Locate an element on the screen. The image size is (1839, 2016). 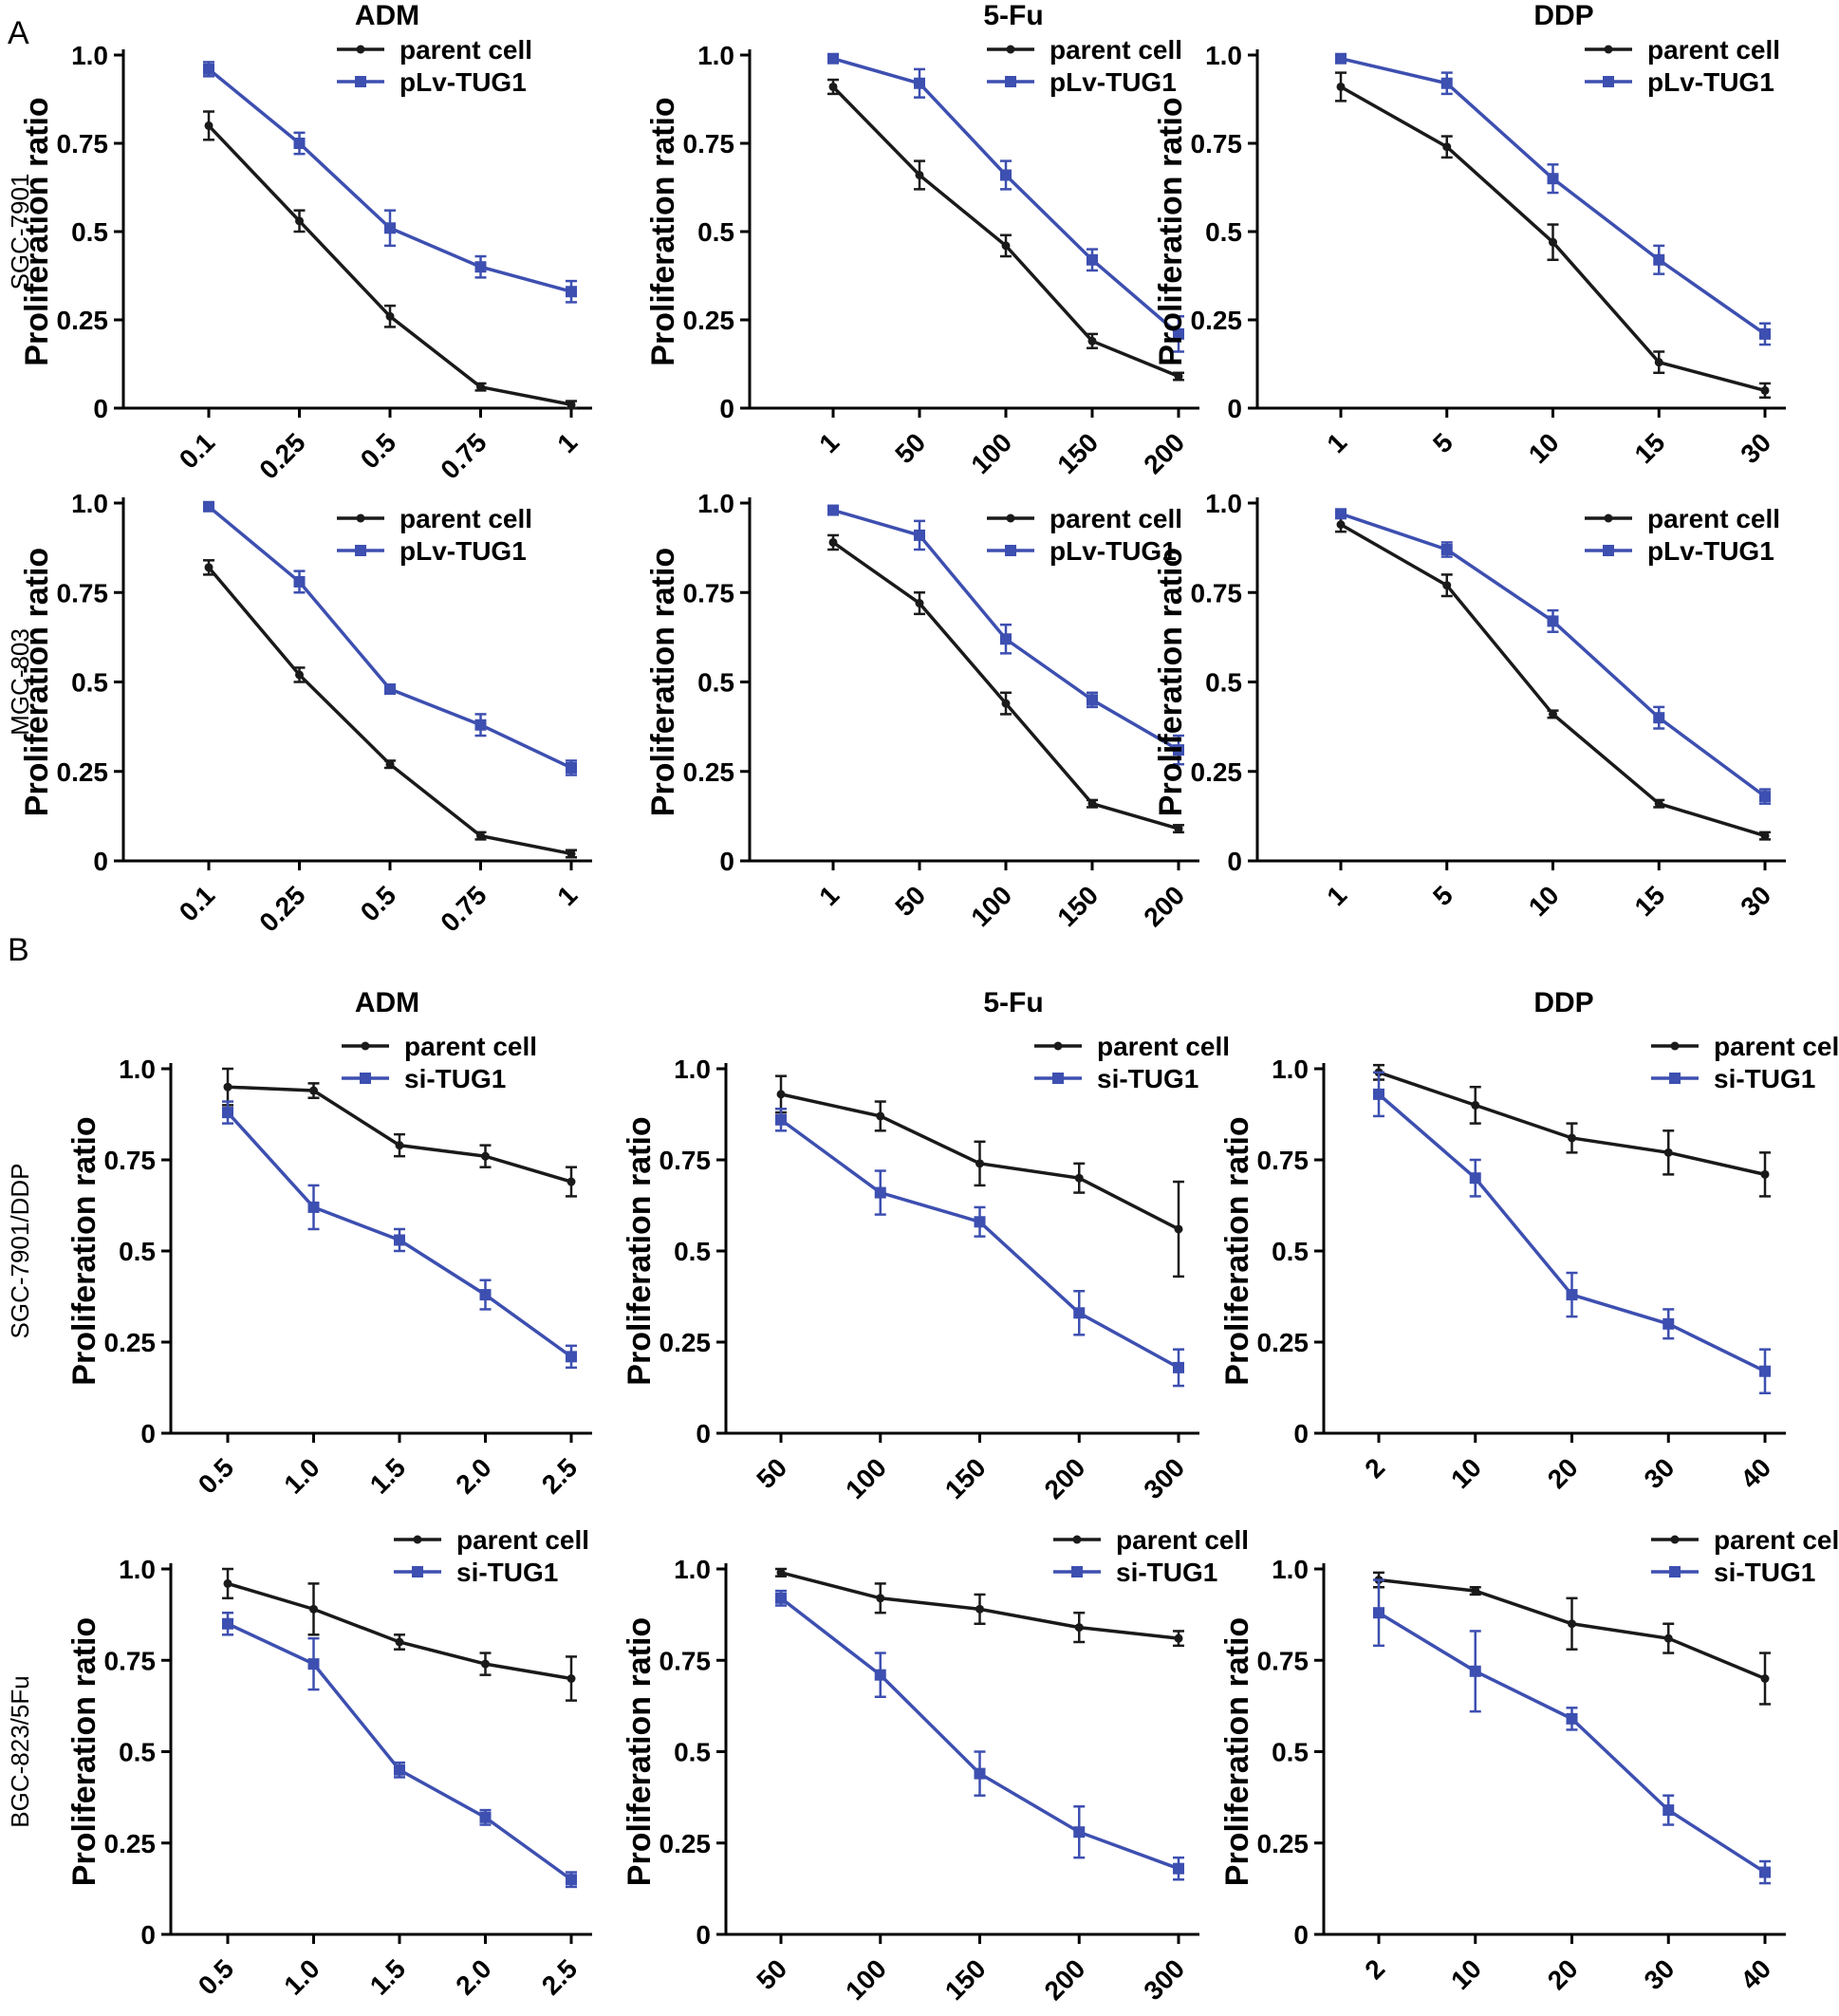
x-tick-label: 1 is located at coordinates (829, 896).